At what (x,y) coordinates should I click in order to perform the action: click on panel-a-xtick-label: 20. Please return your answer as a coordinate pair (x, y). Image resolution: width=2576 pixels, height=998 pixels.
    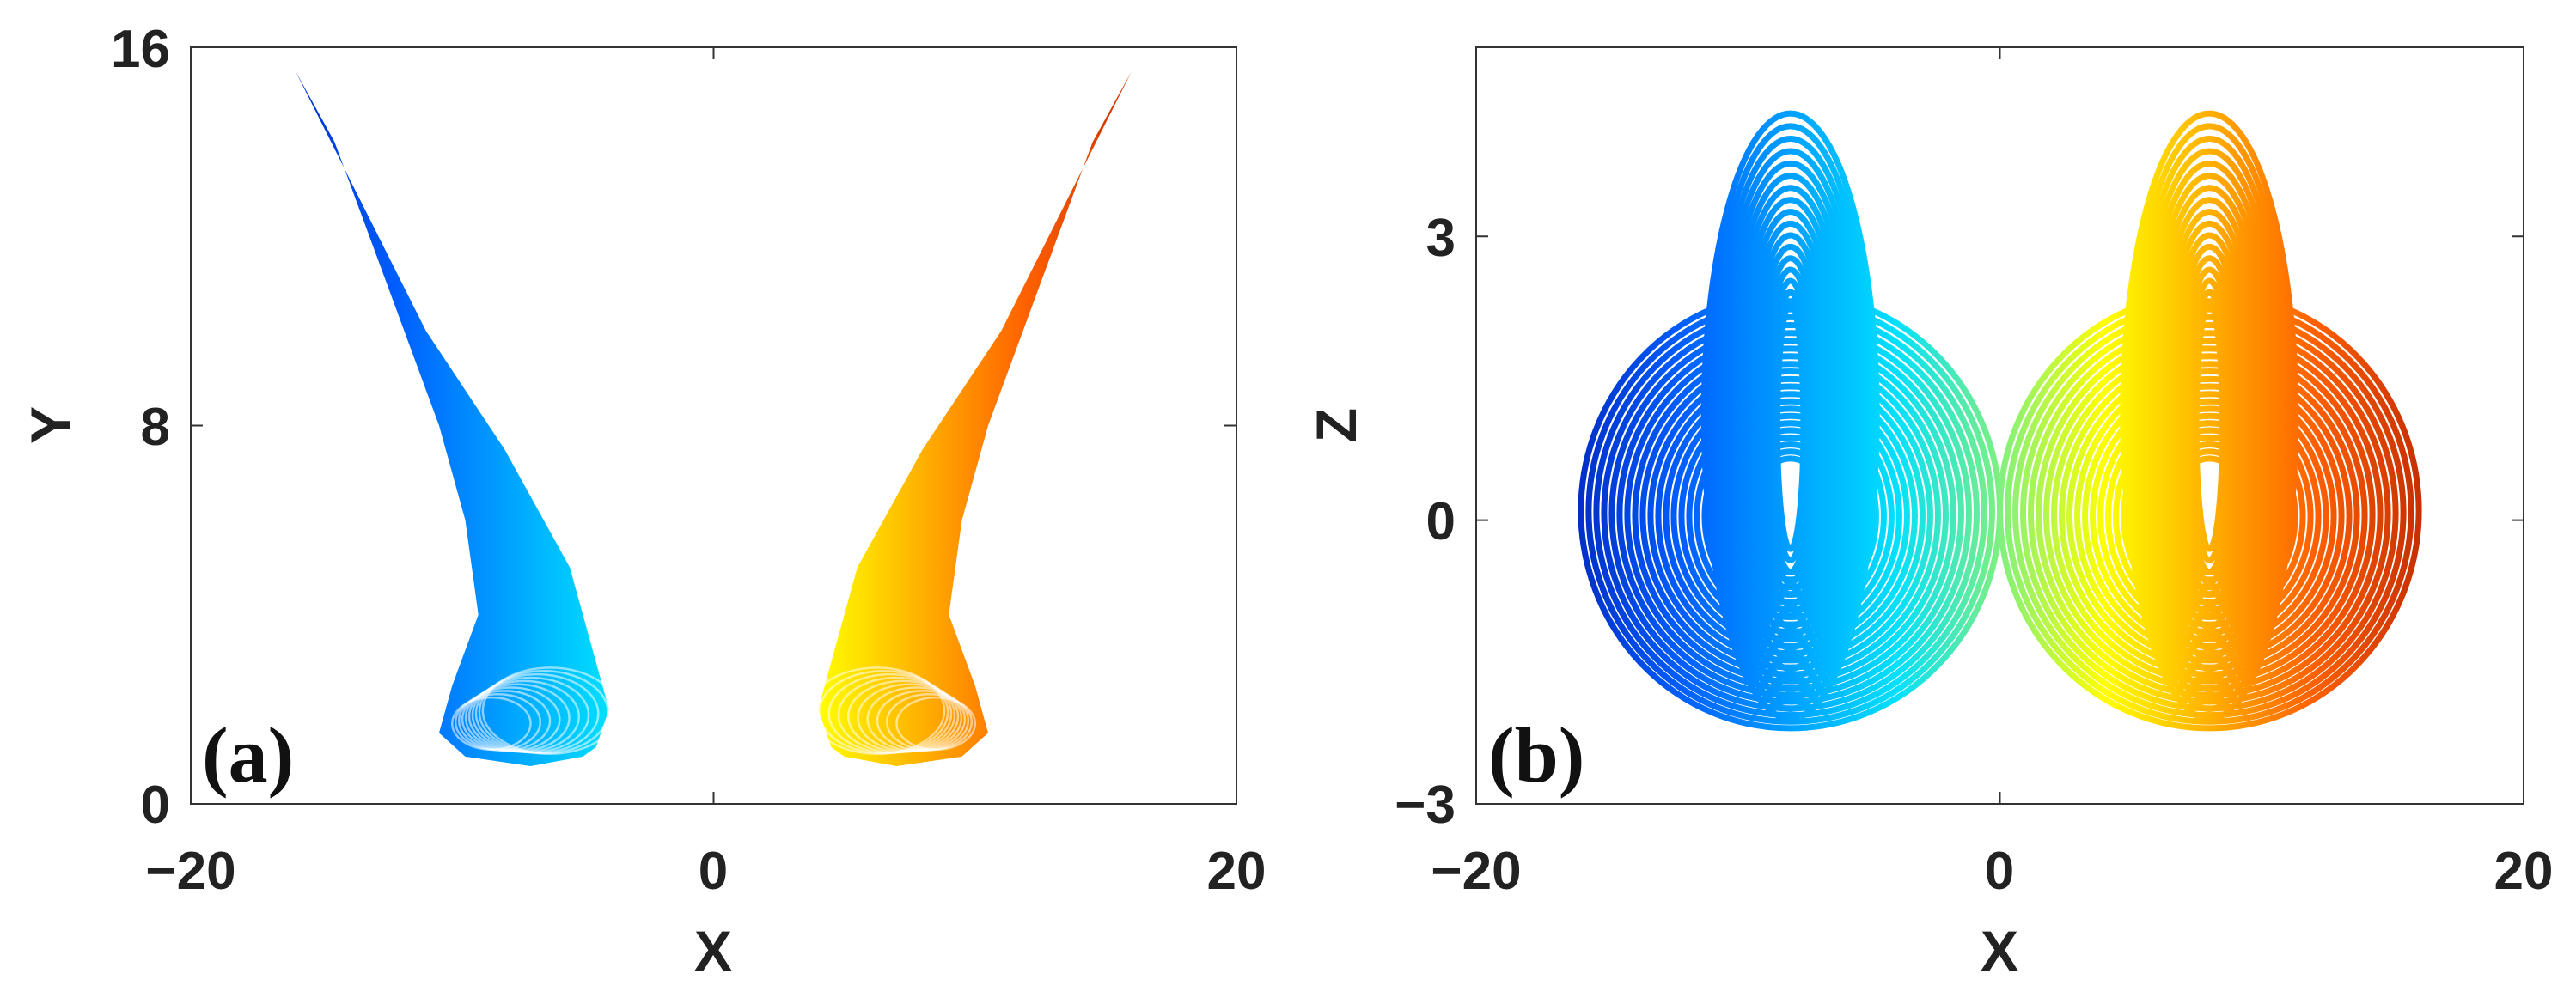
    Looking at the image, I should click on (1237, 871).